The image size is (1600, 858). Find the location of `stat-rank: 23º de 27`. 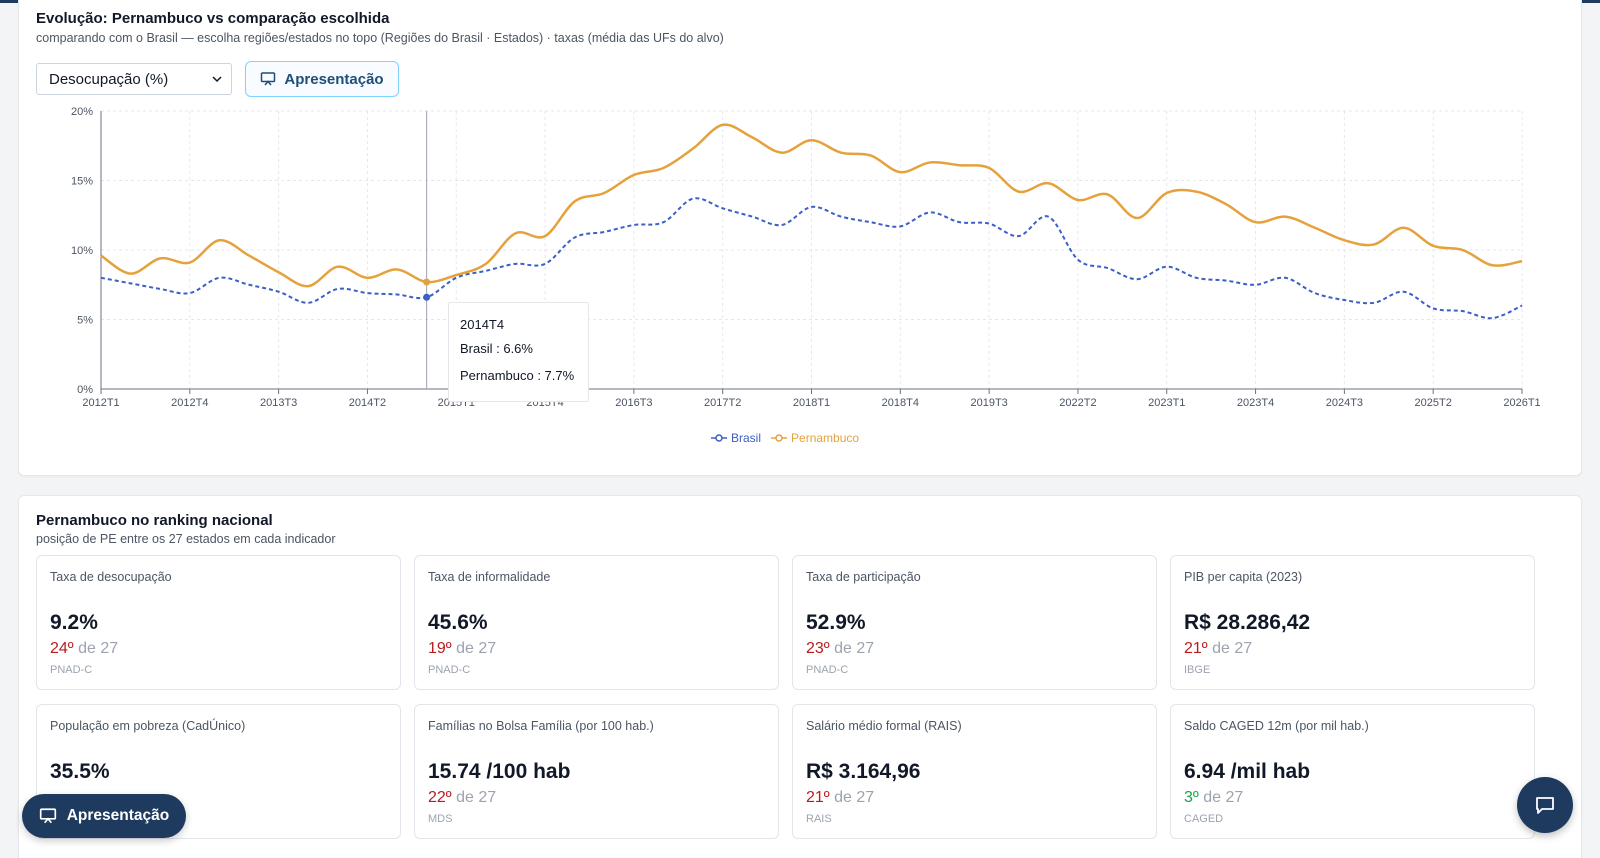

stat-rank: 23º de 27 is located at coordinates (840, 649).